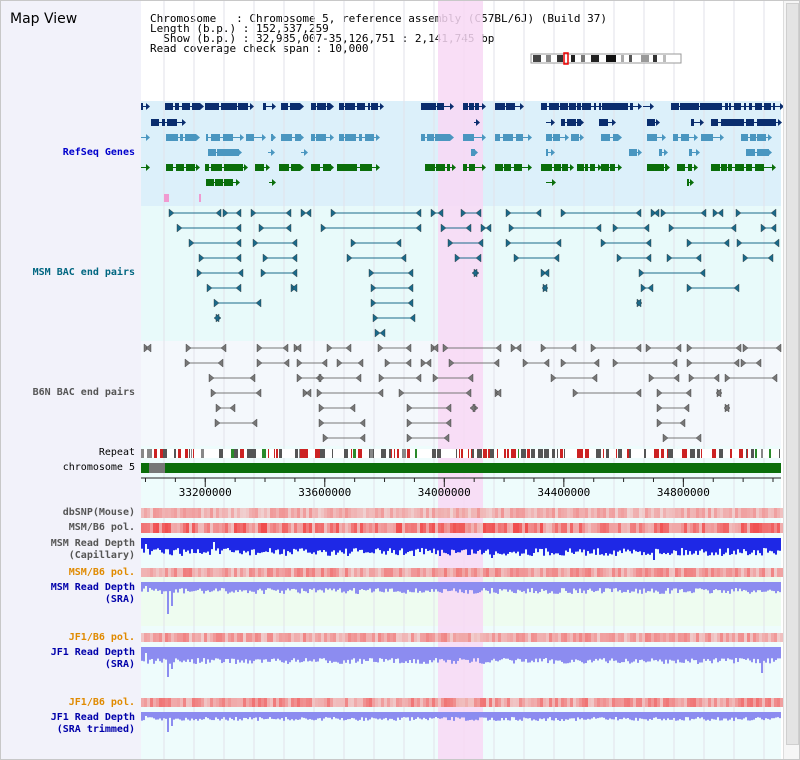  What do you see at coordinates (792, 374) in the screenshot?
I see `scrollbar-thumb` at bounding box center [792, 374].